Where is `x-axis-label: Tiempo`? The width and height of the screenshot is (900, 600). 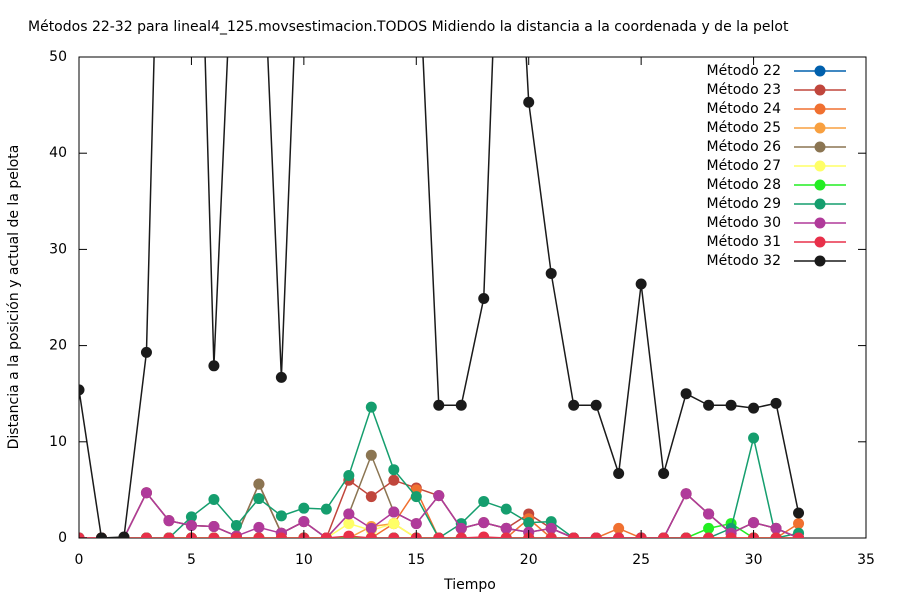
x-axis-label: Tiempo is located at coordinates (469, 585).